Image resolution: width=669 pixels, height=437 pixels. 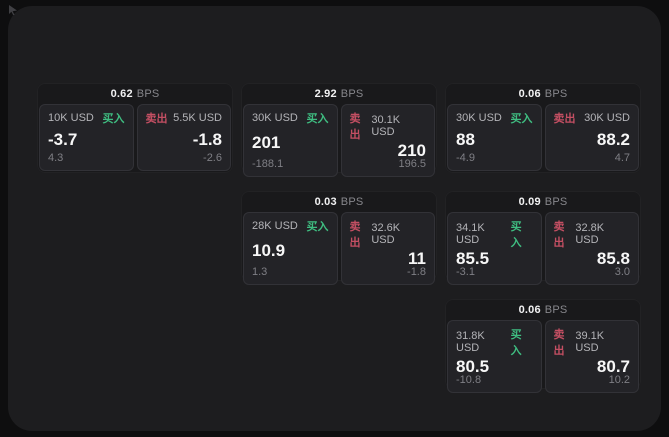 I want to click on bps-header: 0.09 BPS, so click(x=543, y=201).